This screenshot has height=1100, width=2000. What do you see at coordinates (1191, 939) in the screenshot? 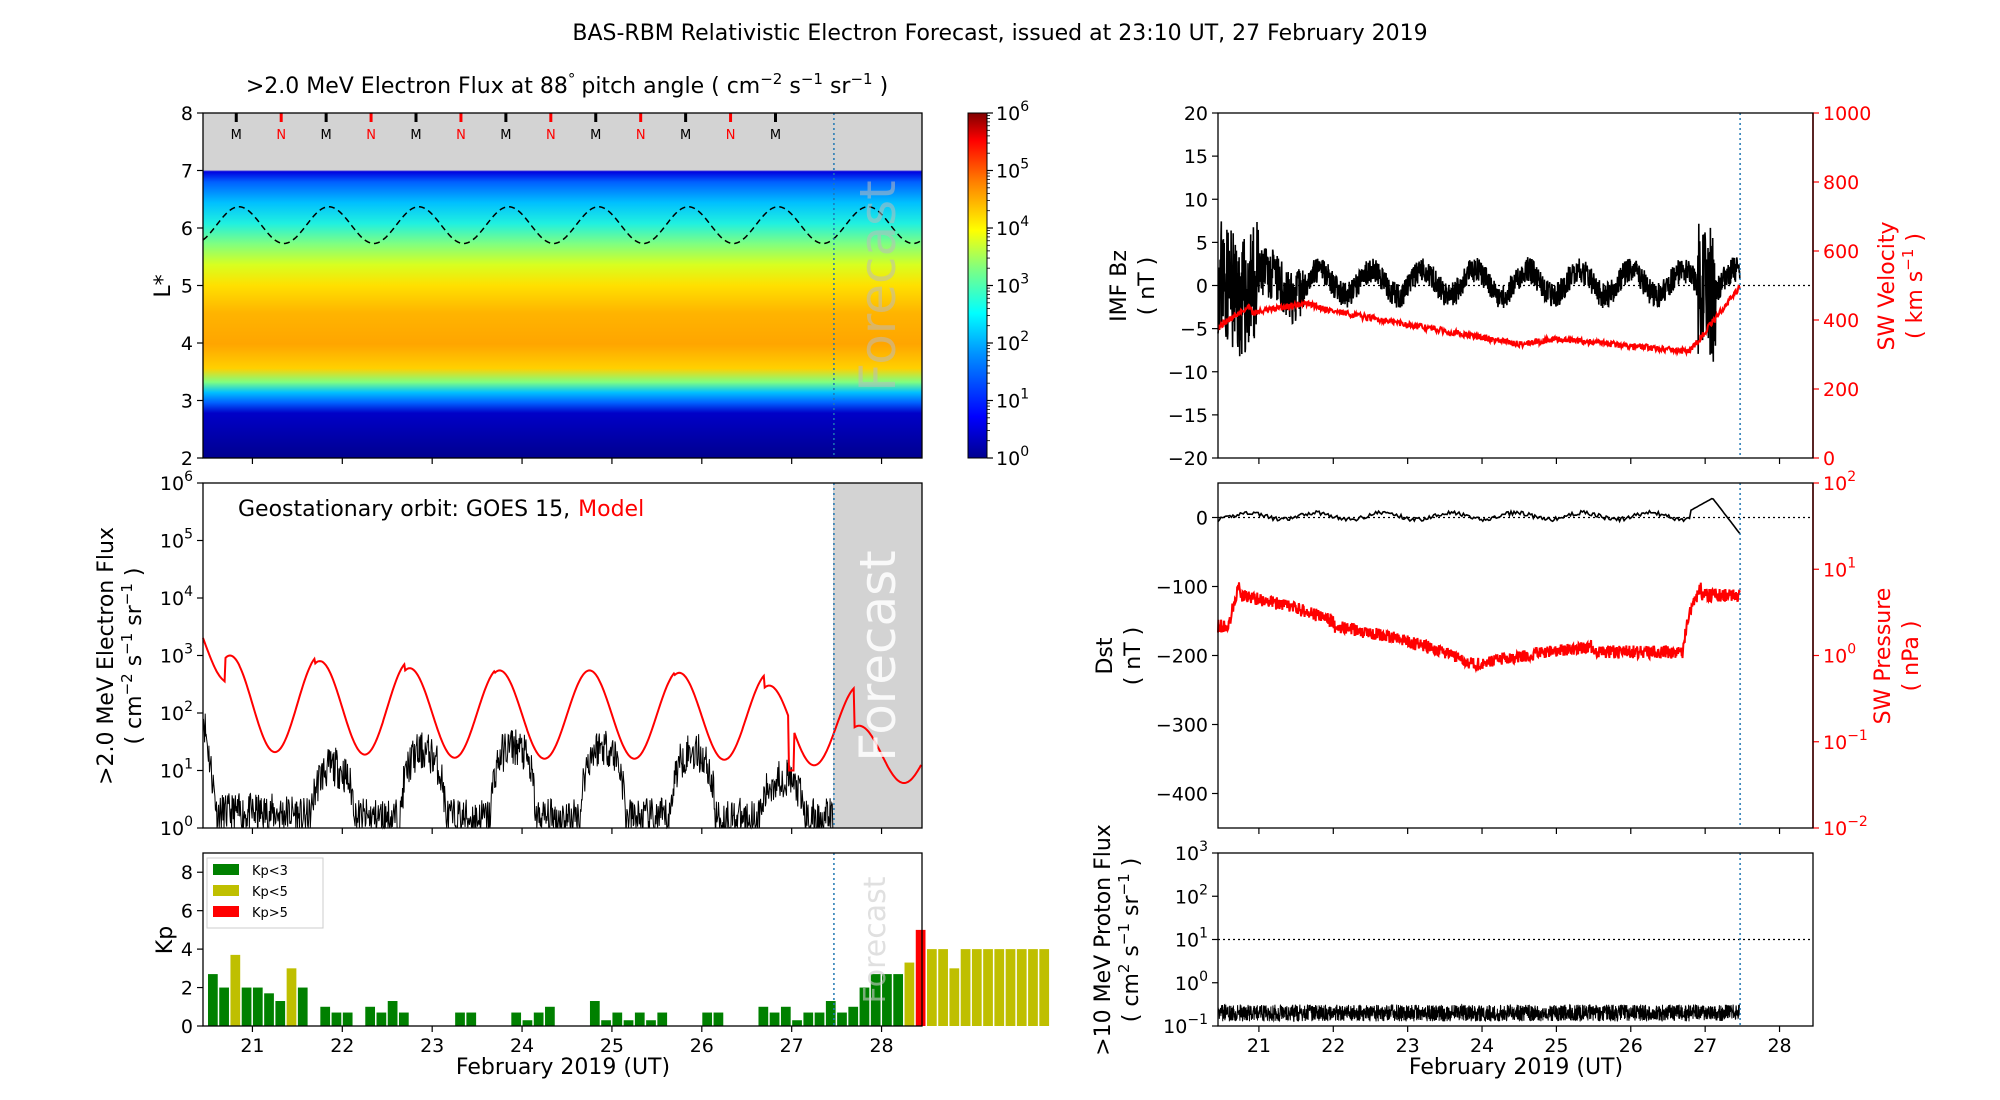
I see `proton-ytick-label: 10¹` at bounding box center [1191, 939].